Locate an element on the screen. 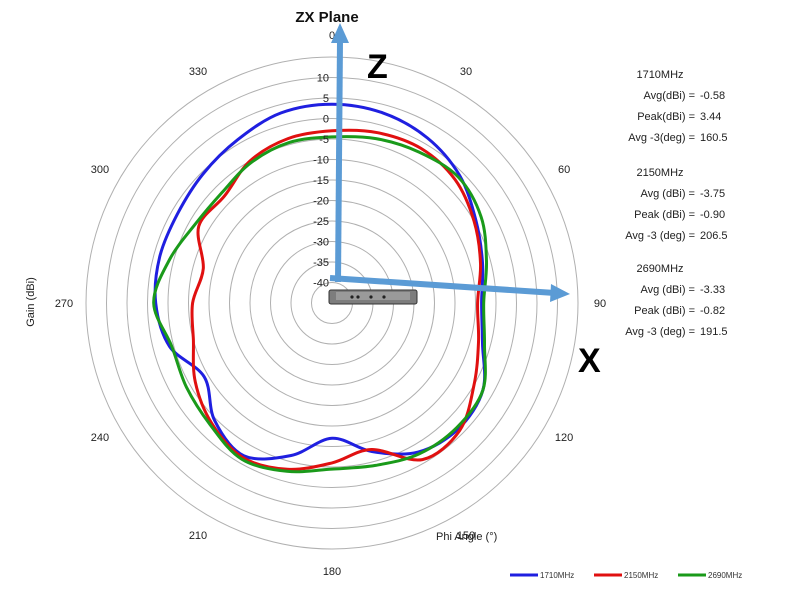  angle-tick-label: 240 is located at coordinates (100, 438).